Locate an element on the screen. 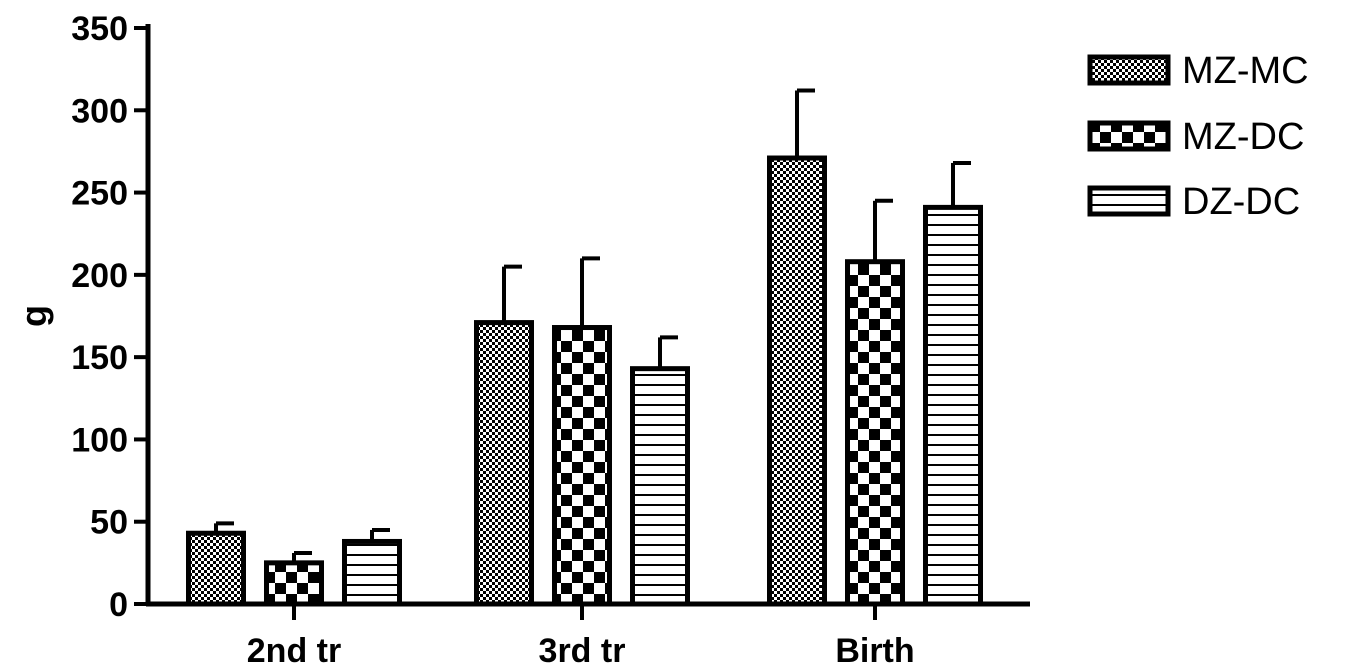 Image resolution: width=1351 pixels, height=669 pixels. y-tick-label: 350 is located at coordinates (99, 29).